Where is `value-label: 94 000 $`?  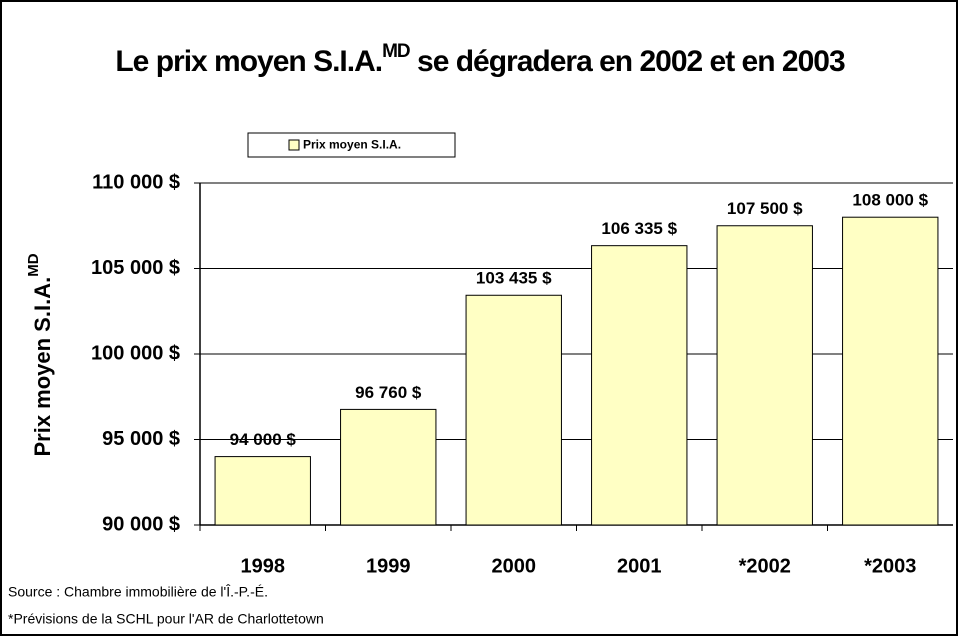 value-label: 94 000 $ is located at coordinates (263, 439).